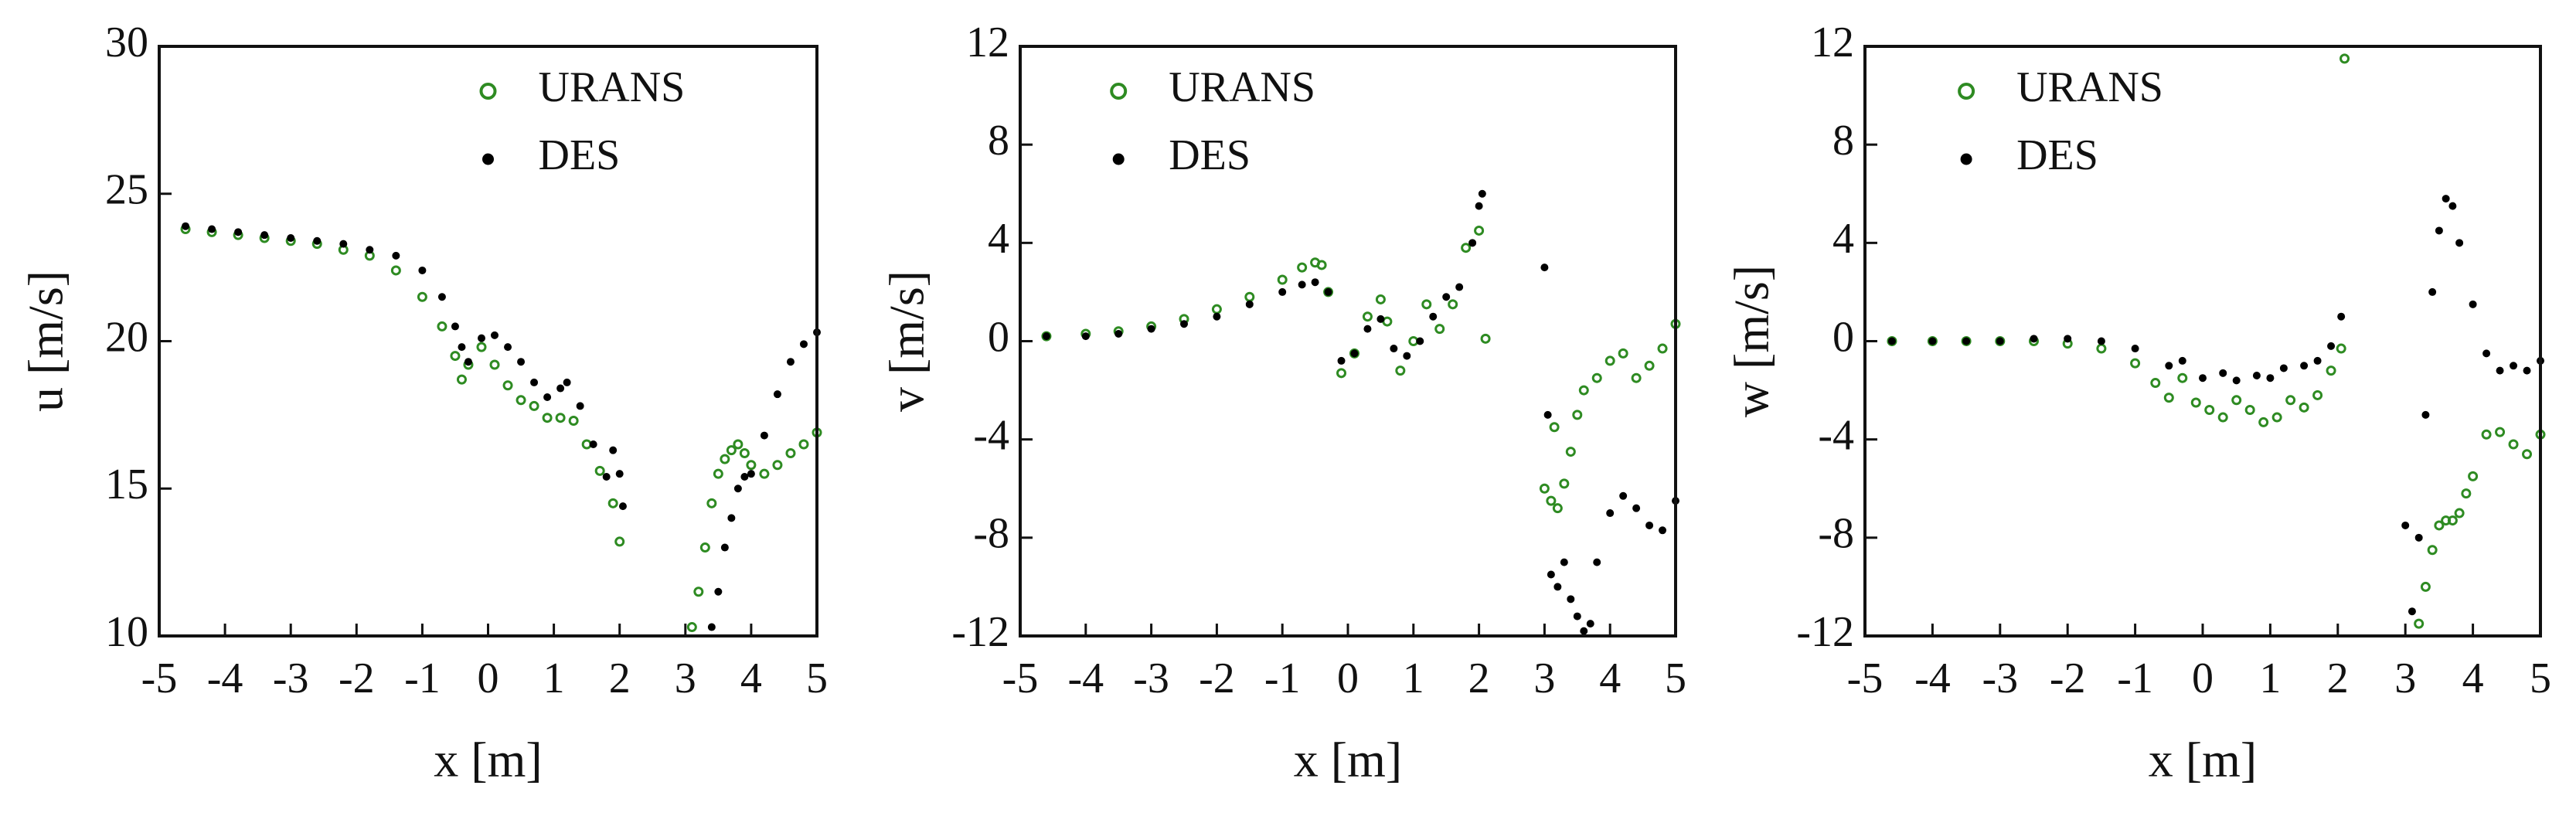  What do you see at coordinates (46, 341) in the screenshot?
I see `y-axis-label: u [m/s]` at bounding box center [46, 341].